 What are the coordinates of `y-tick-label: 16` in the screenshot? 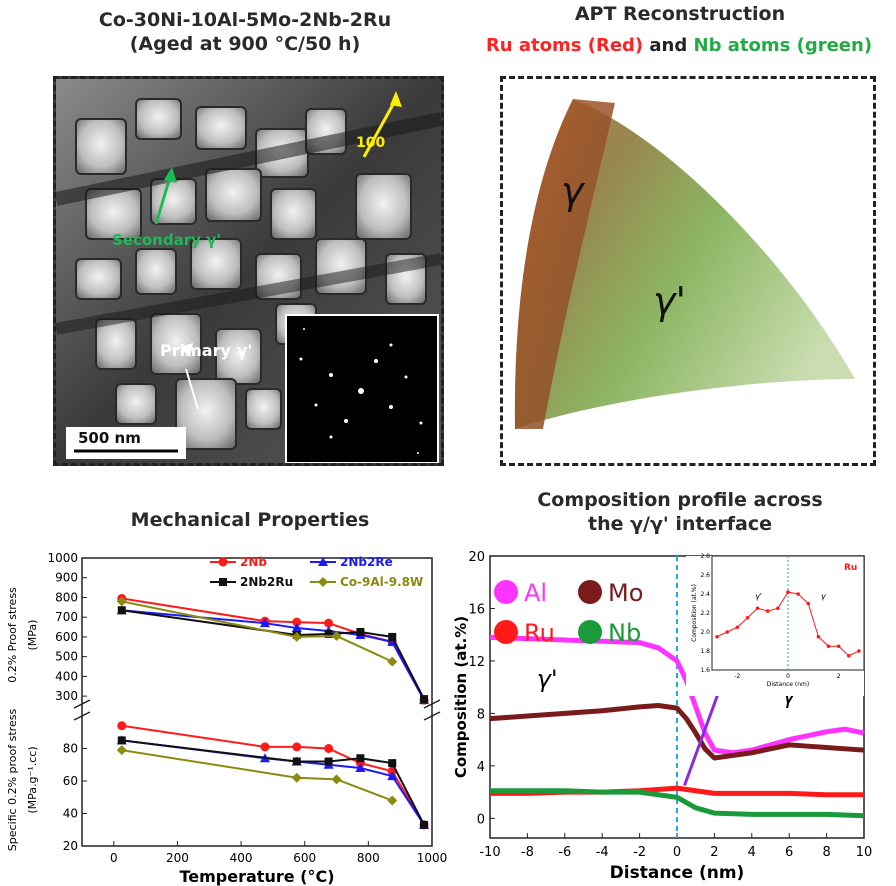 It's located at (476, 609).